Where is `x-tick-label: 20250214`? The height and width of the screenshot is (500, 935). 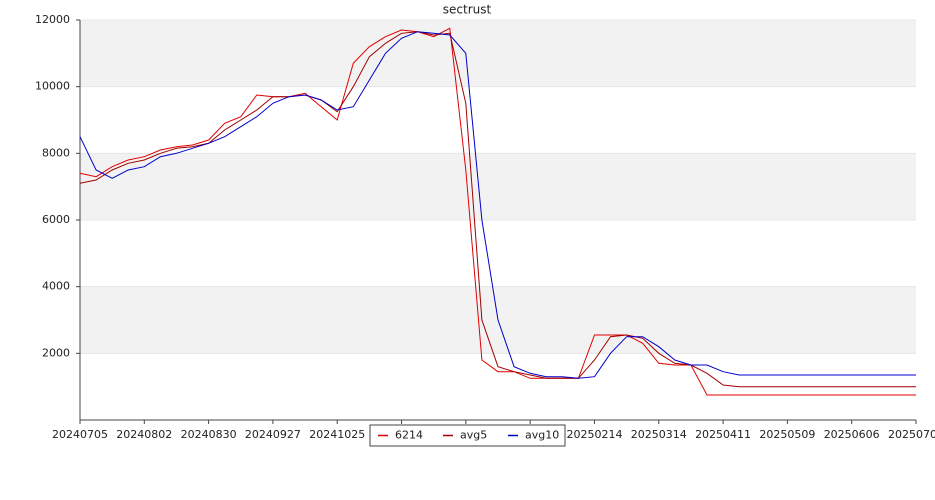 x-tick-label: 20250214 is located at coordinates (594, 434).